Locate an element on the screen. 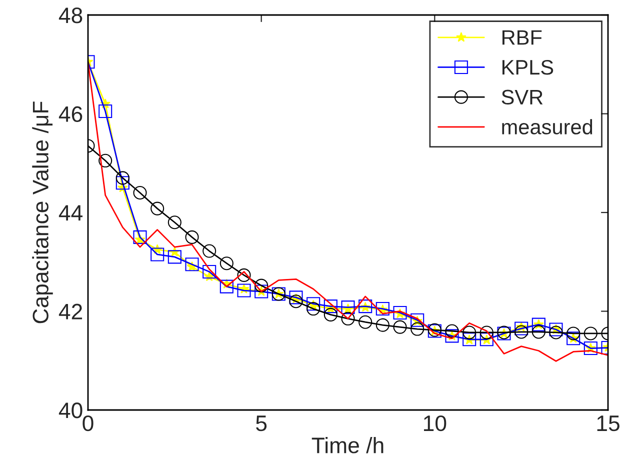 The height and width of the screenshot is (472, 632). legend-label: KPLS is located at coordinates (528, 67).